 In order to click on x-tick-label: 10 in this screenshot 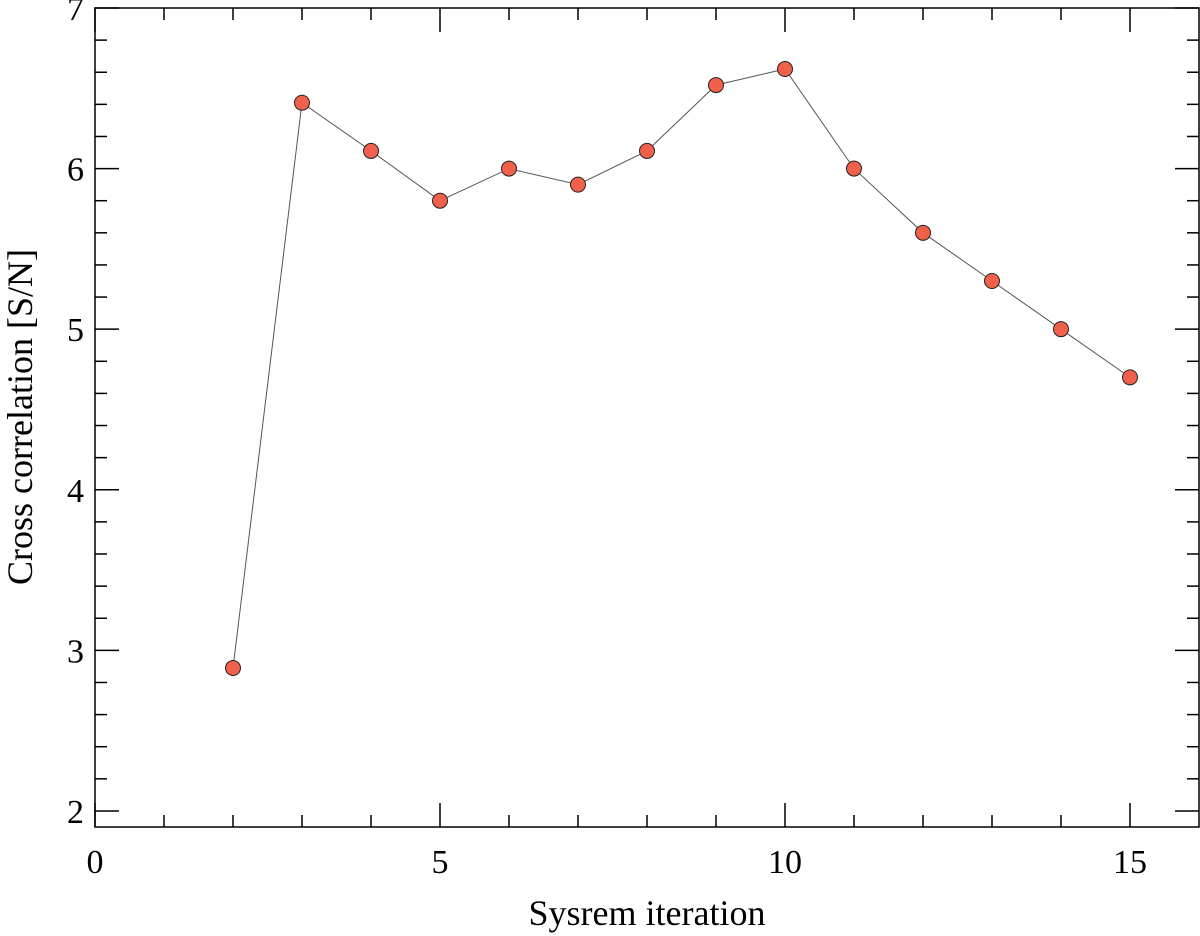, I will do `click(785, 862)`.